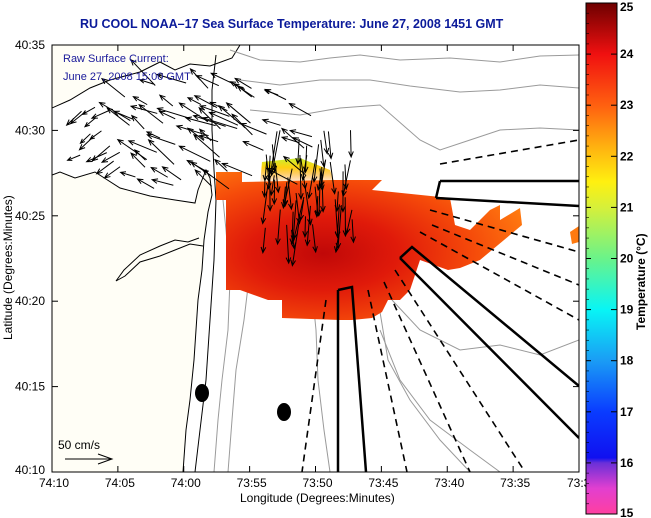 Image resolution: width=651 pixels, height=518 pixels. I want to click on scale-arrow-label: 50 cm/s, so click(79, 445).